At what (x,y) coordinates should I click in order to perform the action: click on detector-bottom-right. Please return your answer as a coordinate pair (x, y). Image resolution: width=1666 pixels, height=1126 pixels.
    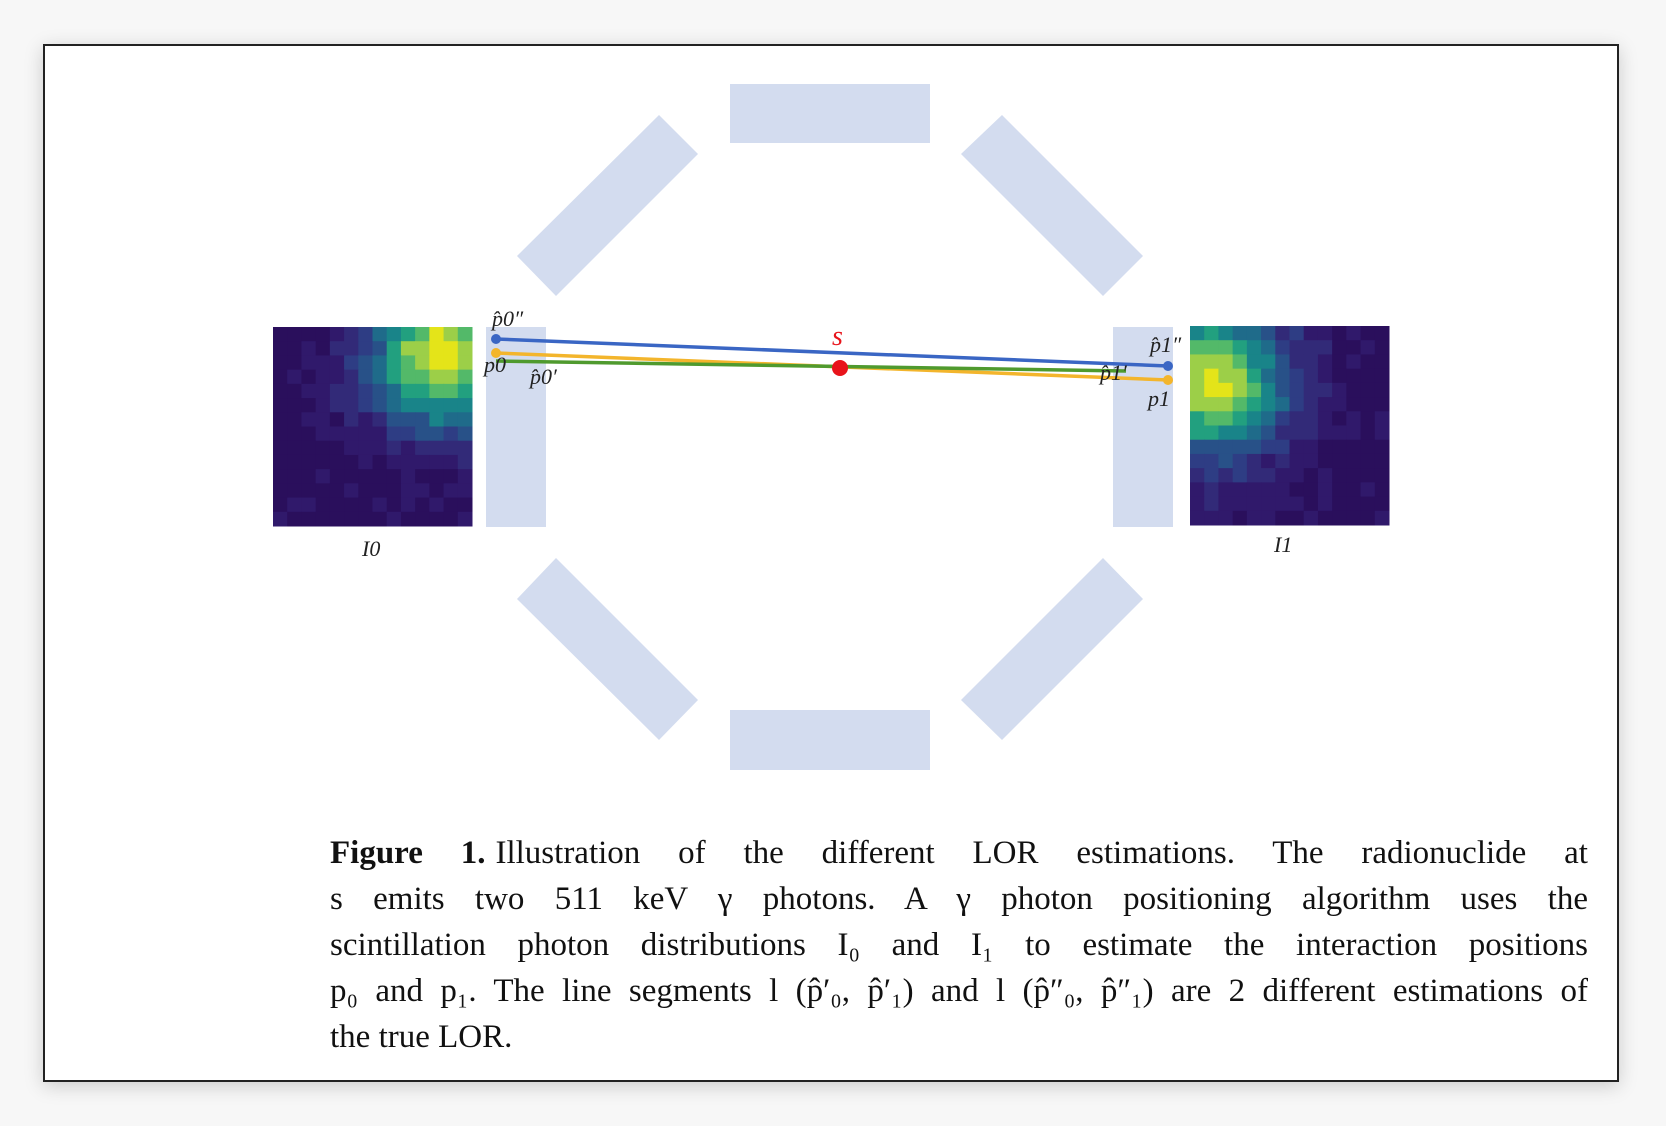
    Looking at the image, I should click on (1052, 649).